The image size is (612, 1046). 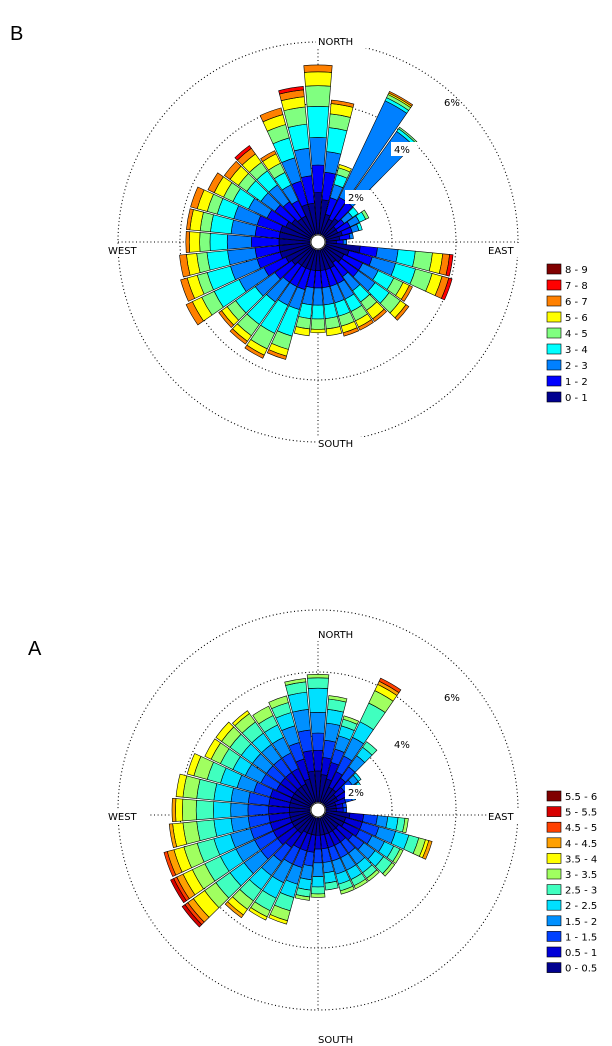 I want to click on panel-a-legend-label-5: 3 - 3.5, so click(x=581, y=875).